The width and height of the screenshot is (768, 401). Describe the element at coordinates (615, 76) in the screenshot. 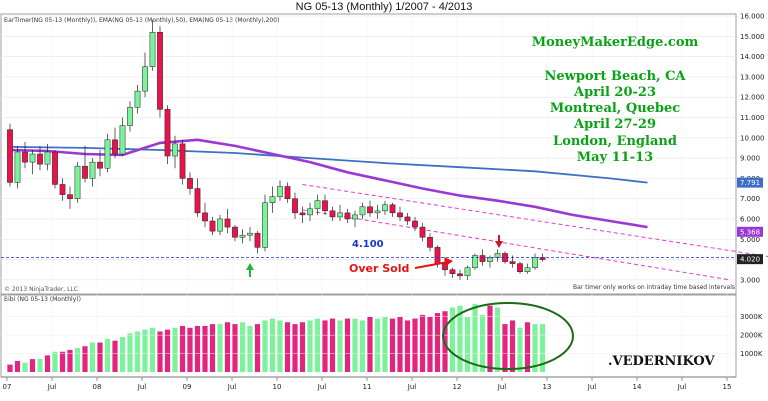

I see `promo-line-1: Newport Beach, CA` at that location.